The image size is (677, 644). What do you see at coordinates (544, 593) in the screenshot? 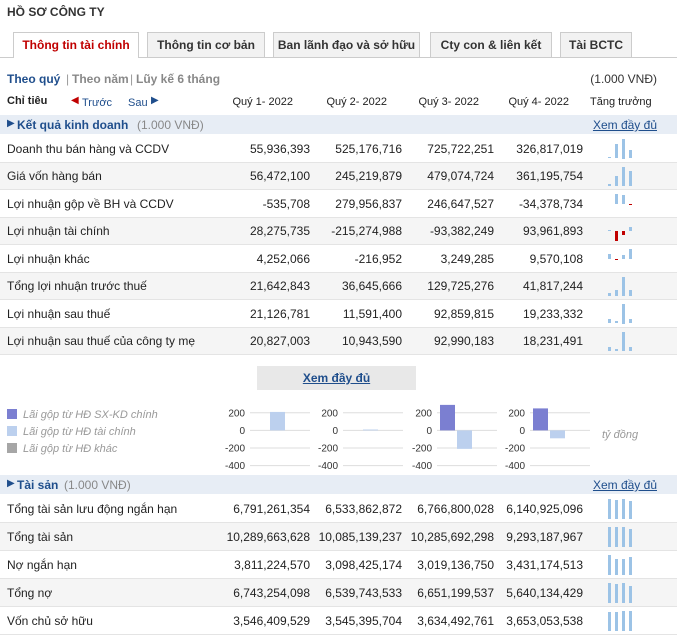
I see `cell-value: 5,640,134,429` at bounding box center [544, 593].